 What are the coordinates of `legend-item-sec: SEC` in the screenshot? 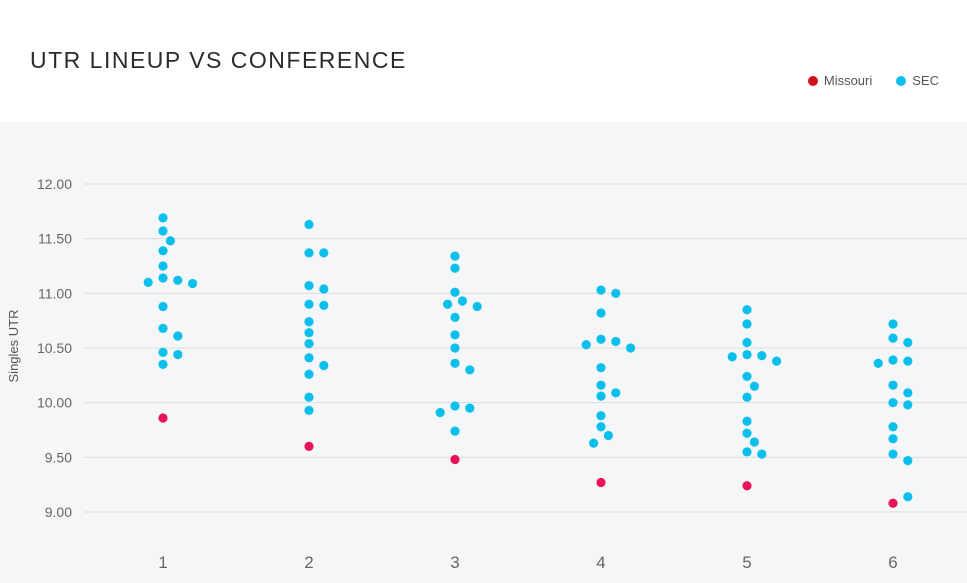 It's located at (917, 80).